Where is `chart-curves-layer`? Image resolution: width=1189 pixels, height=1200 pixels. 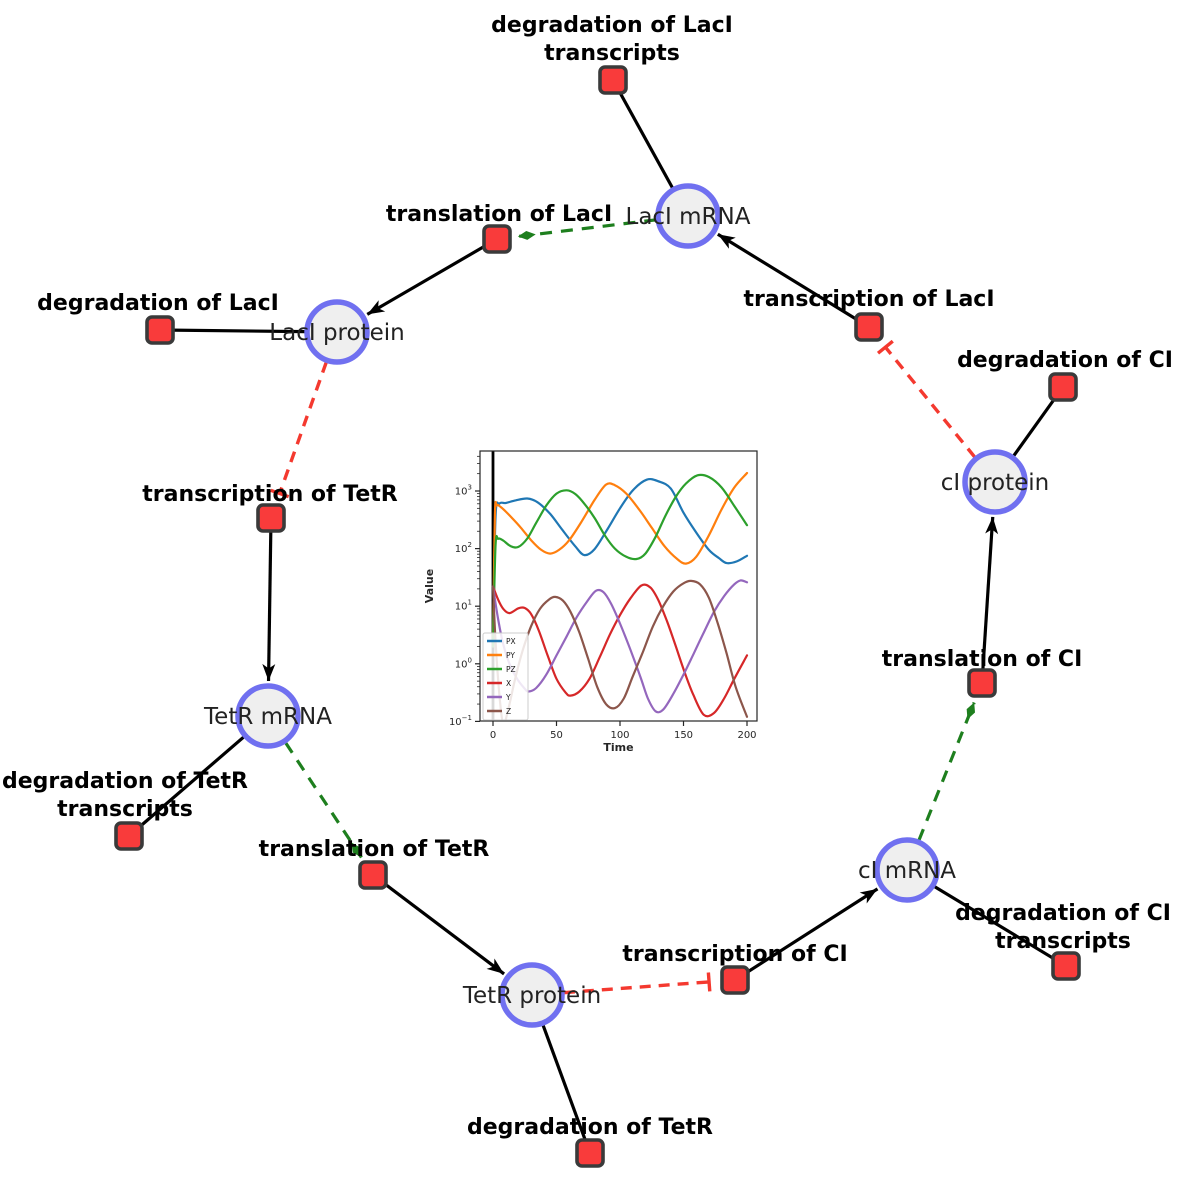 chart-curves-layer is located at coordinates (620, 596).